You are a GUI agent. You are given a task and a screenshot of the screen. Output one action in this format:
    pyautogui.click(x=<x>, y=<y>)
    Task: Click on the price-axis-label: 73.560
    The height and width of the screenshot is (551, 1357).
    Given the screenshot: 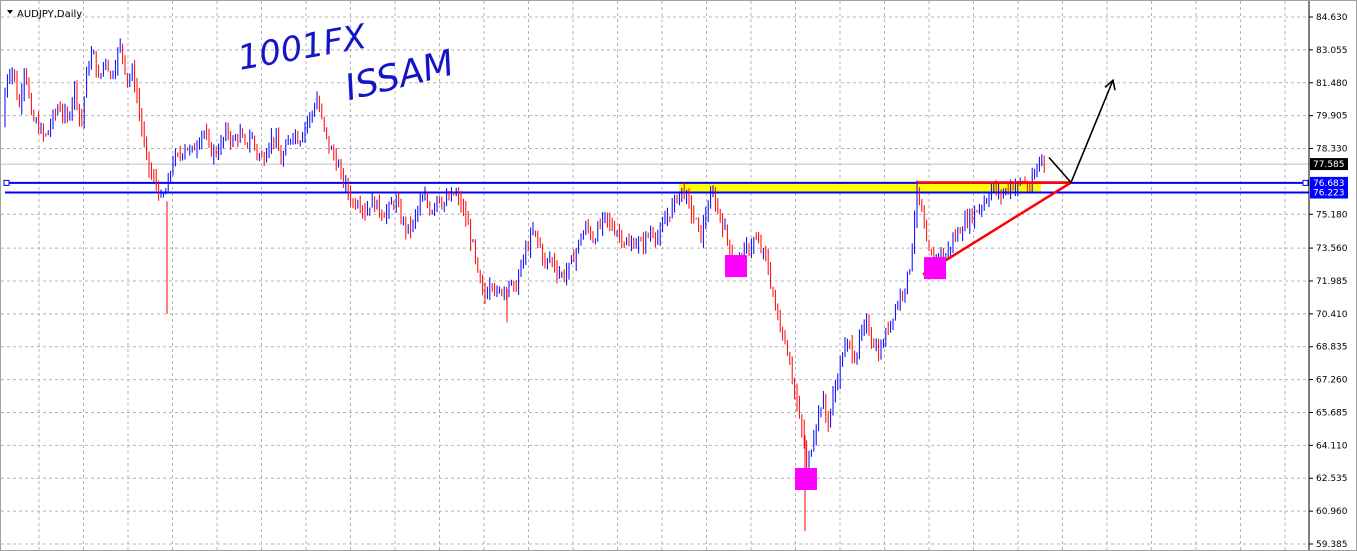 What is the action you would take?
    pyautogui.click(x=1332, y=249)
    